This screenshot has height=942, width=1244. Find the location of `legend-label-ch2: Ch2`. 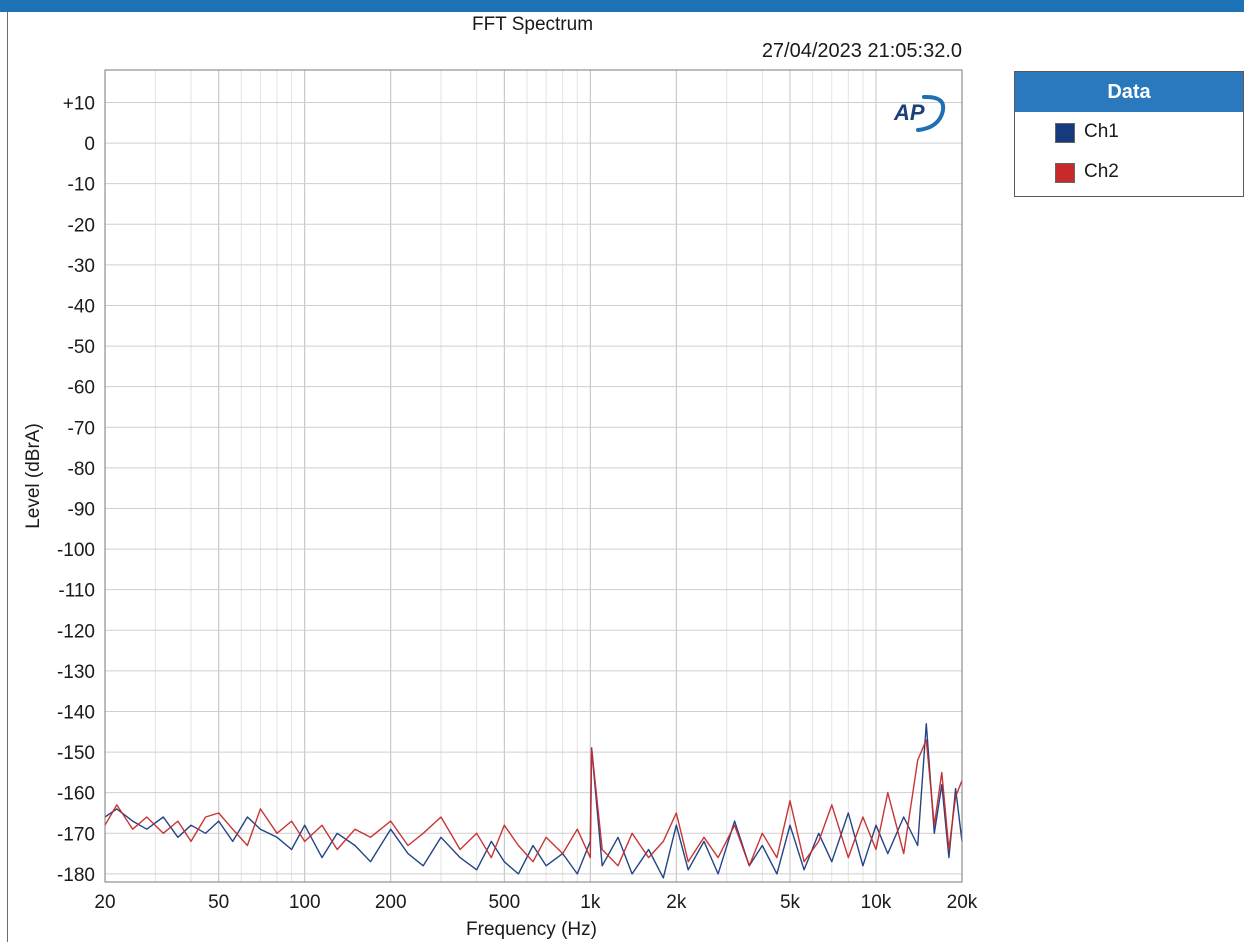

legend-label-ch2: Ch2 is located at coordinates (1101, 171).